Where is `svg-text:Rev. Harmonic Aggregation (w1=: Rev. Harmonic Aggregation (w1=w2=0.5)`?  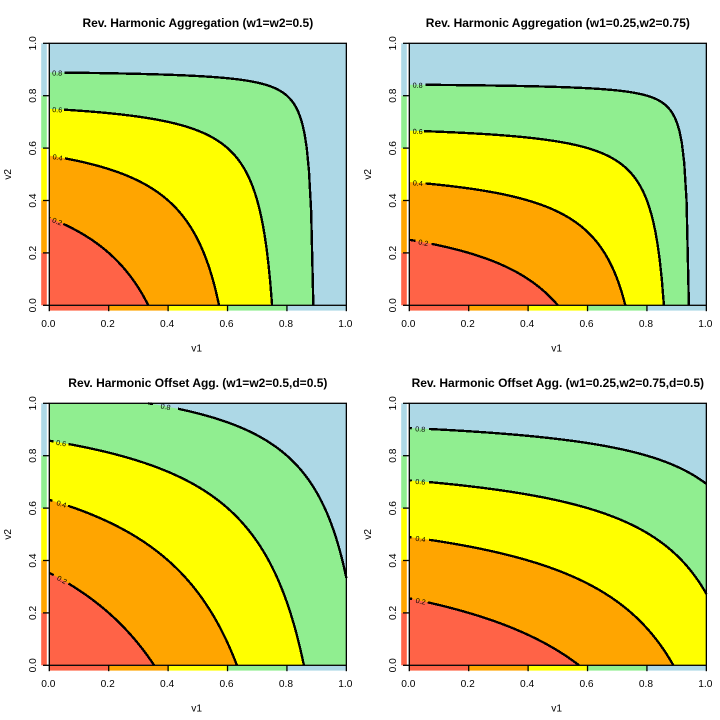
svg-text:Rev. Harmonic Aggregation (w1=: Rev. Harmonic Aggregation (w1=w2=0.5) is located at coordinates (197, 23).